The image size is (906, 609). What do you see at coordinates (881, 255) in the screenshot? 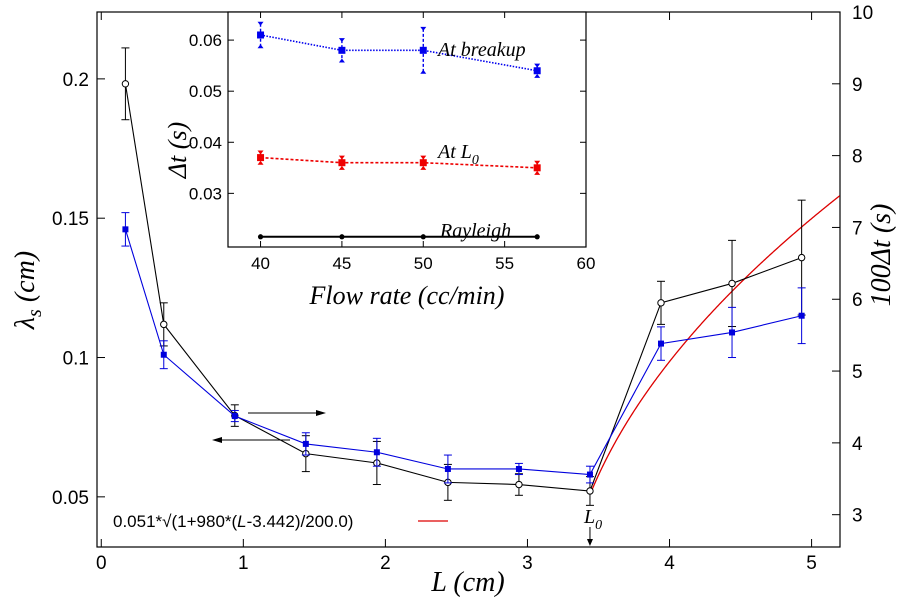
I see `y-right-axis-label: 100Δt (s)` at bounding box center [881, 255].